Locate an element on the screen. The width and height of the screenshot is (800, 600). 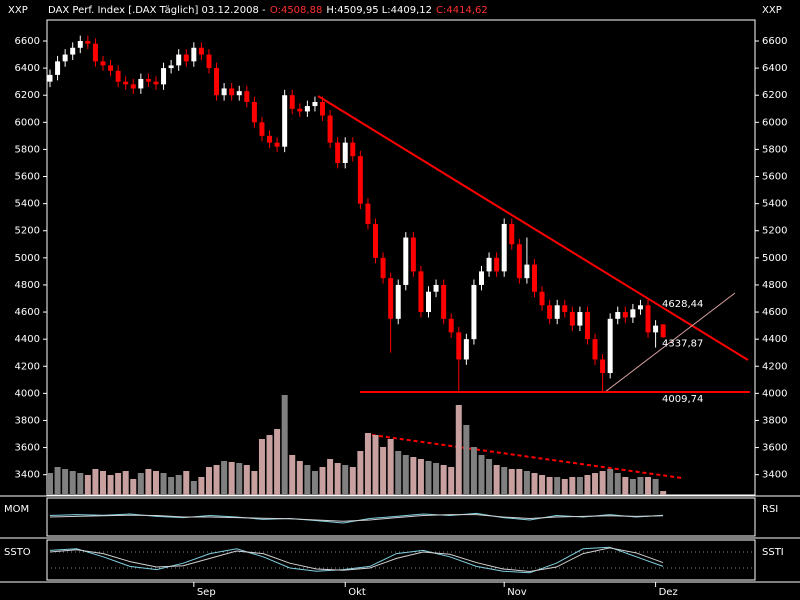
y-tick-label: 4600 is located at coordinates (27, 312).